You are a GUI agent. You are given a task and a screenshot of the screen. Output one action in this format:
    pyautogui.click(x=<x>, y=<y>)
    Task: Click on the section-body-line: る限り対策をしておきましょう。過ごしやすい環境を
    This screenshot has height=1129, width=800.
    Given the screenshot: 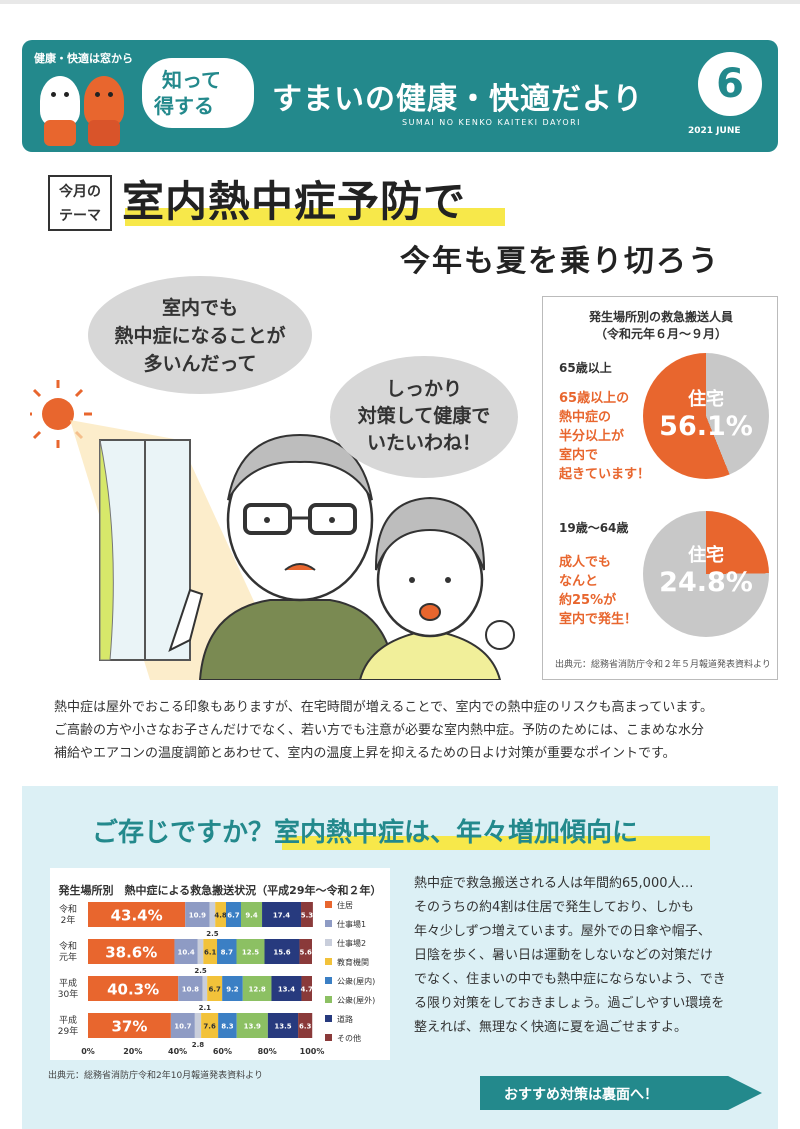 What is the action you would take?
    pyautogui.click(x=569, y=1003)
    